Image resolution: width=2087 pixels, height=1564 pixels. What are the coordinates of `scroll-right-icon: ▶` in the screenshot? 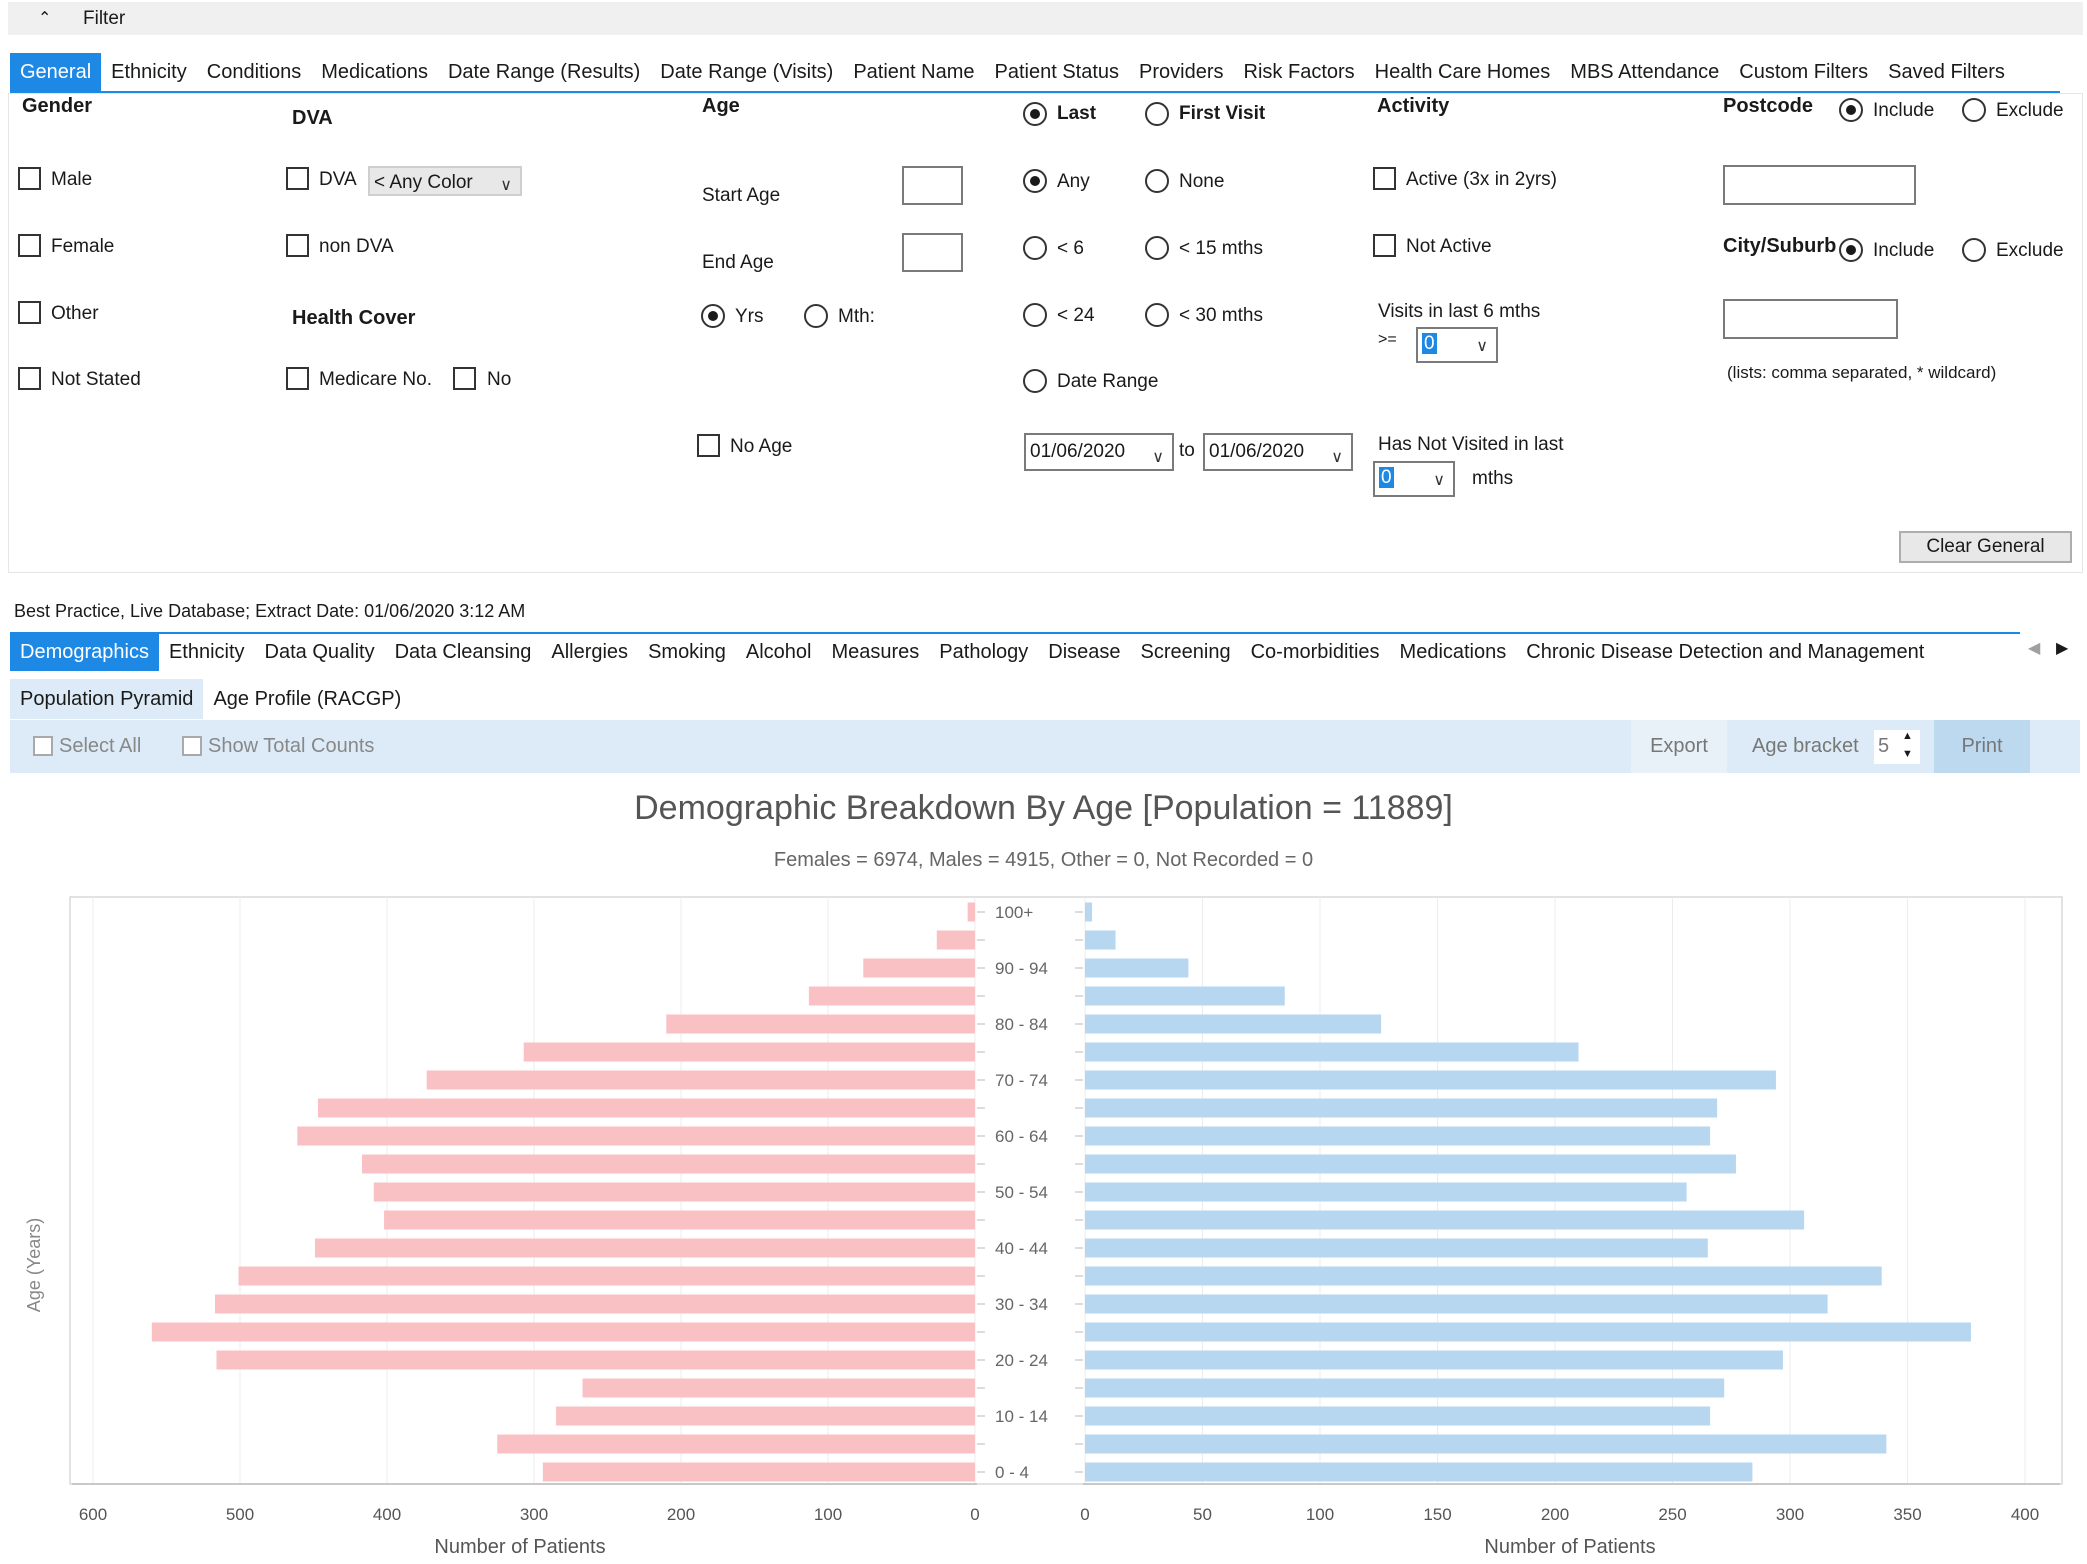 It's located at (2062, 648).